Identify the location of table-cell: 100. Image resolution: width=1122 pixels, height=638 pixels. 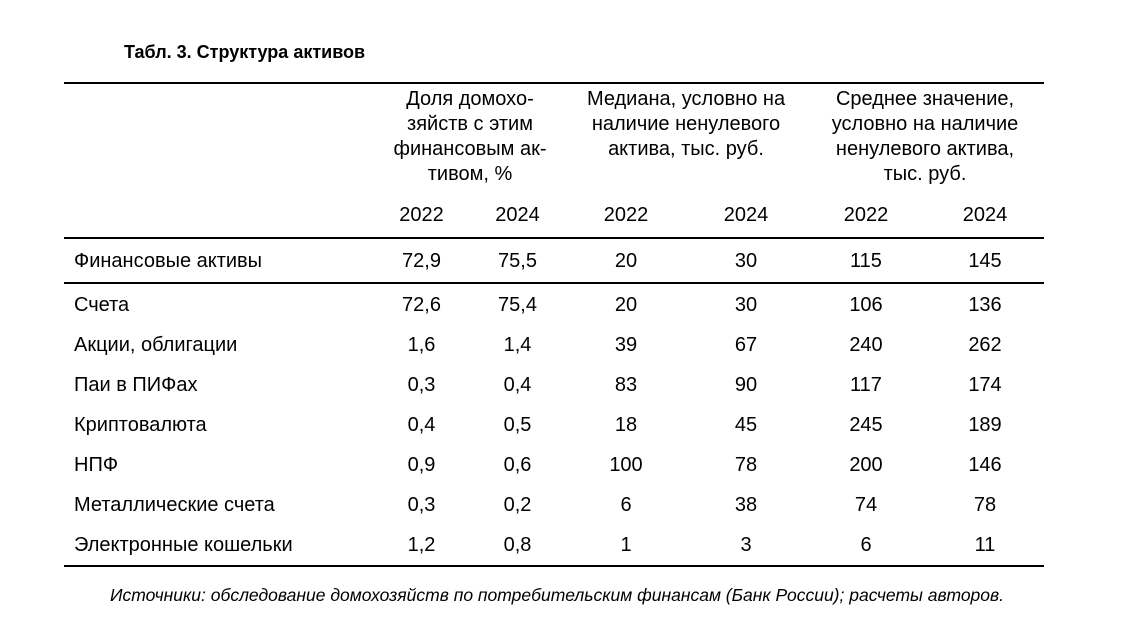
(626, 465).